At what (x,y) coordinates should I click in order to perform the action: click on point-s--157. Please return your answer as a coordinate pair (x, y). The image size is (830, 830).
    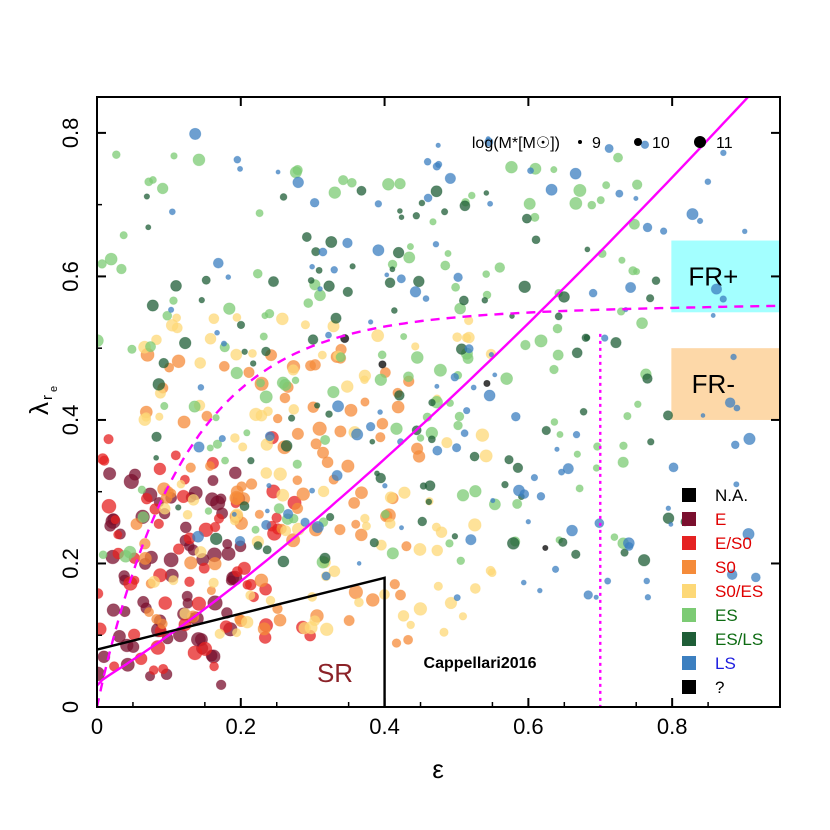
    Looking at the image, I should click on (145, 558).